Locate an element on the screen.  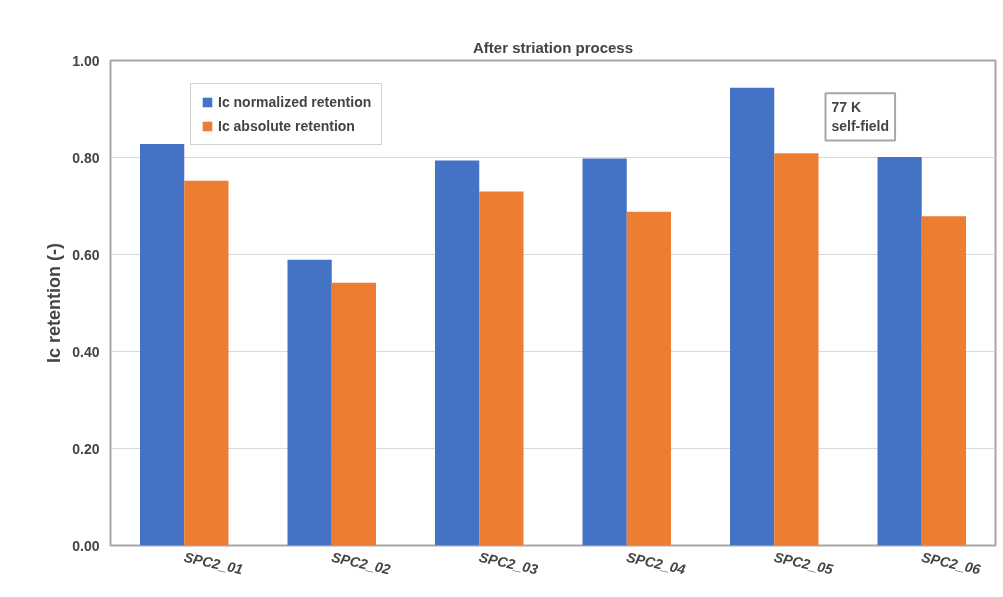
y-tick-label: 0.60 is located at coordinates (86, 254).